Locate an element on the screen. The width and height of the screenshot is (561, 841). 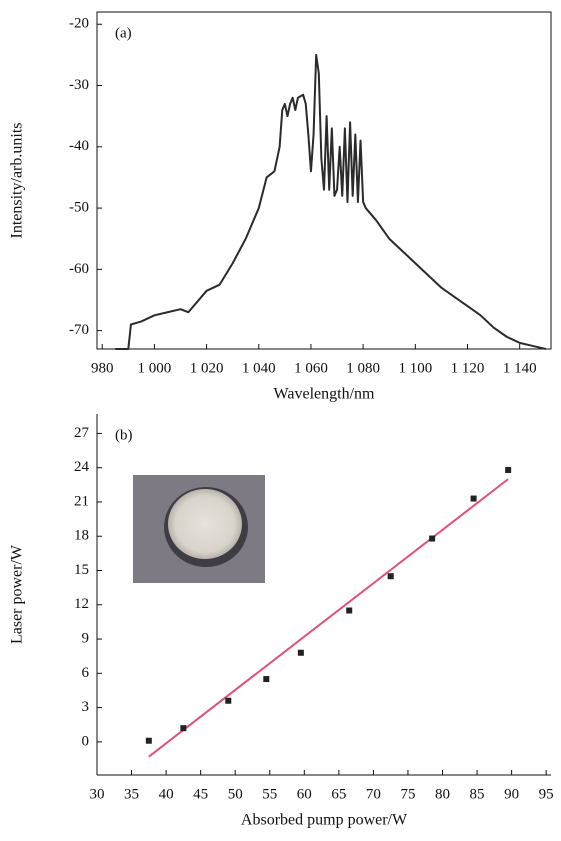
x-tick-label: 80 is located at coordinates (442, 794).